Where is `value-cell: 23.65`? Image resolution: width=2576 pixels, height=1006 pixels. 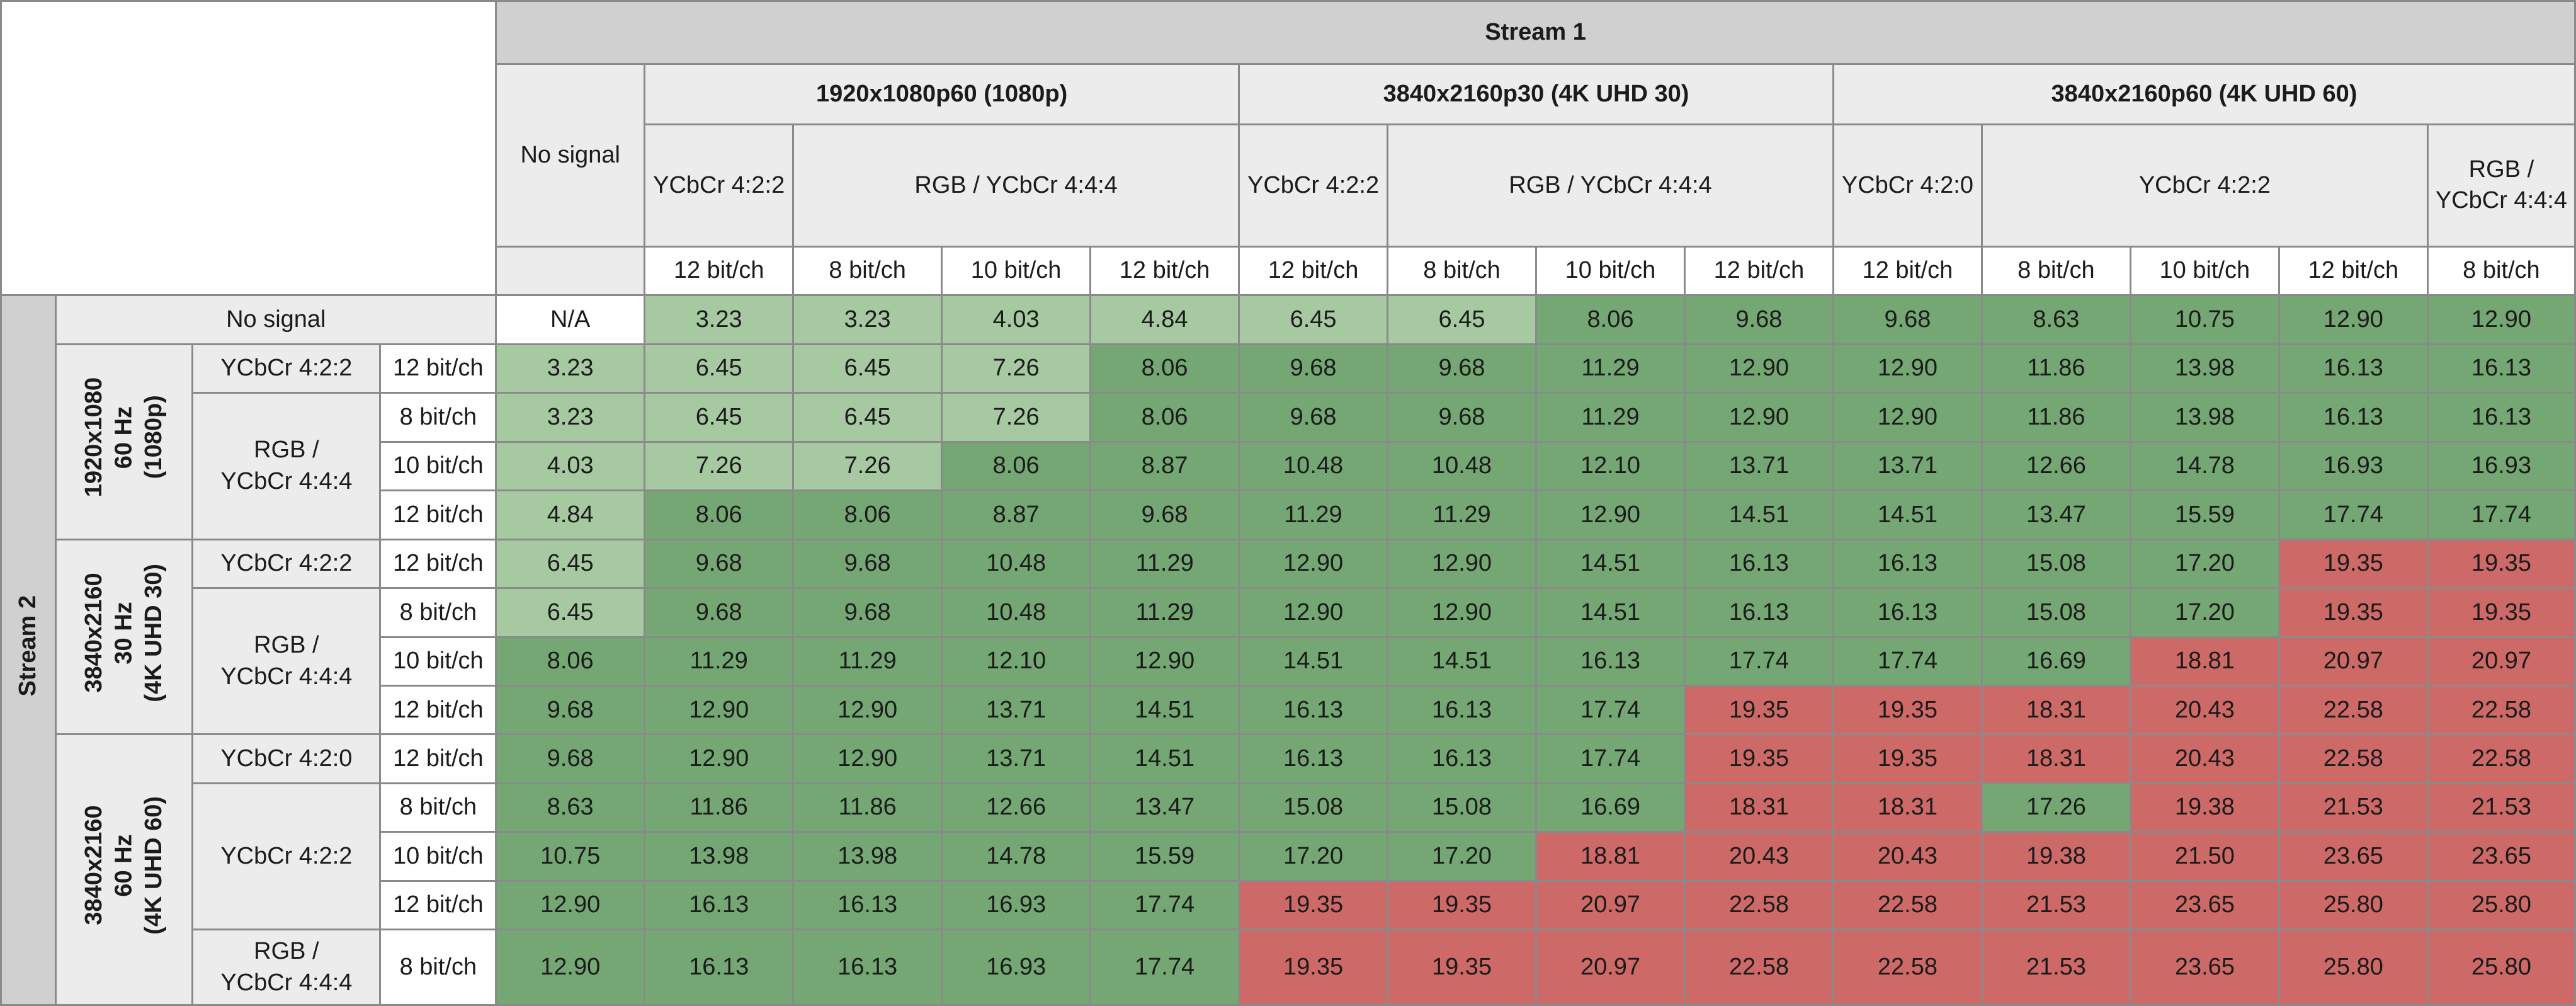 value-cell: 23.65 is located at coordinates (2204, 967).